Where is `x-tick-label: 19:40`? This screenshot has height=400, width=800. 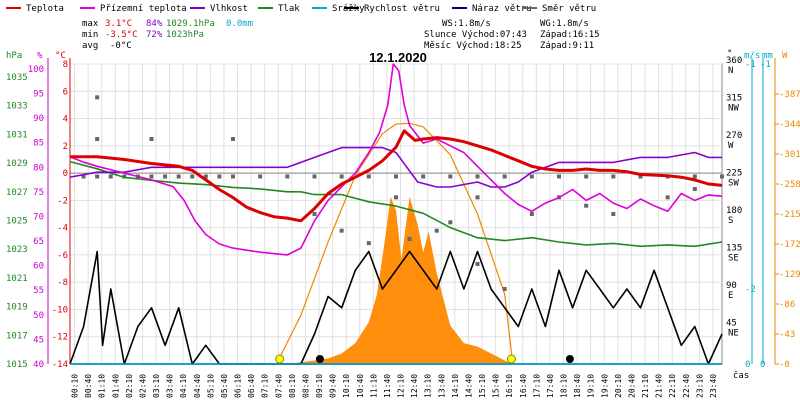 x-tick-label: 19:40 is located at coordinates (604, 386).